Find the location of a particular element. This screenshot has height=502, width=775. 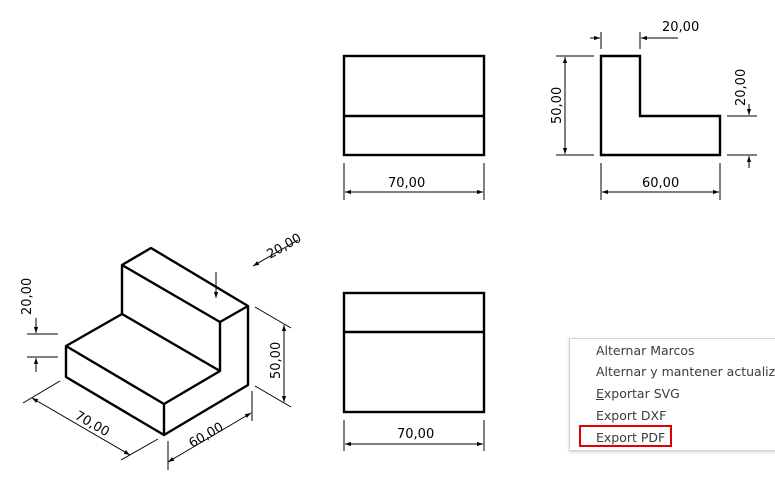

menu-item-toggle-frames: Alternar Marcos is located at coordinates (645, 350).